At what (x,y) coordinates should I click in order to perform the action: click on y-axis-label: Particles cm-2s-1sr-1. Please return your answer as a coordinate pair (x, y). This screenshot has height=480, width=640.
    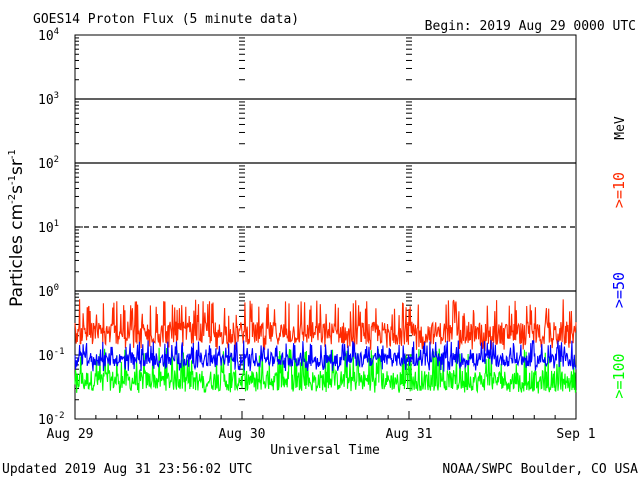
    Looking at the image, I should click on (17, 228).